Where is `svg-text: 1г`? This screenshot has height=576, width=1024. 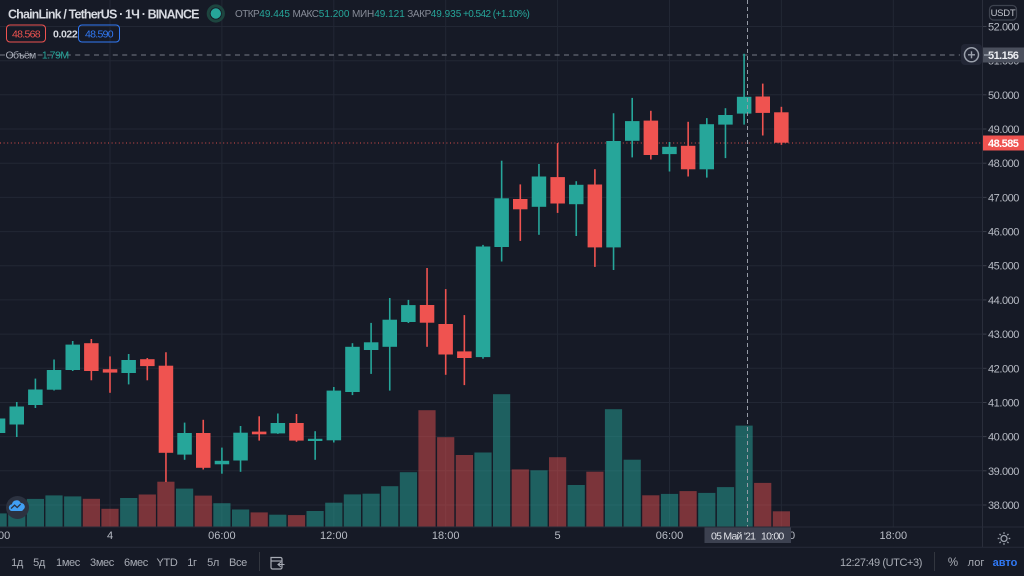
svg-text: 1г is located at coordinates (192, 563).